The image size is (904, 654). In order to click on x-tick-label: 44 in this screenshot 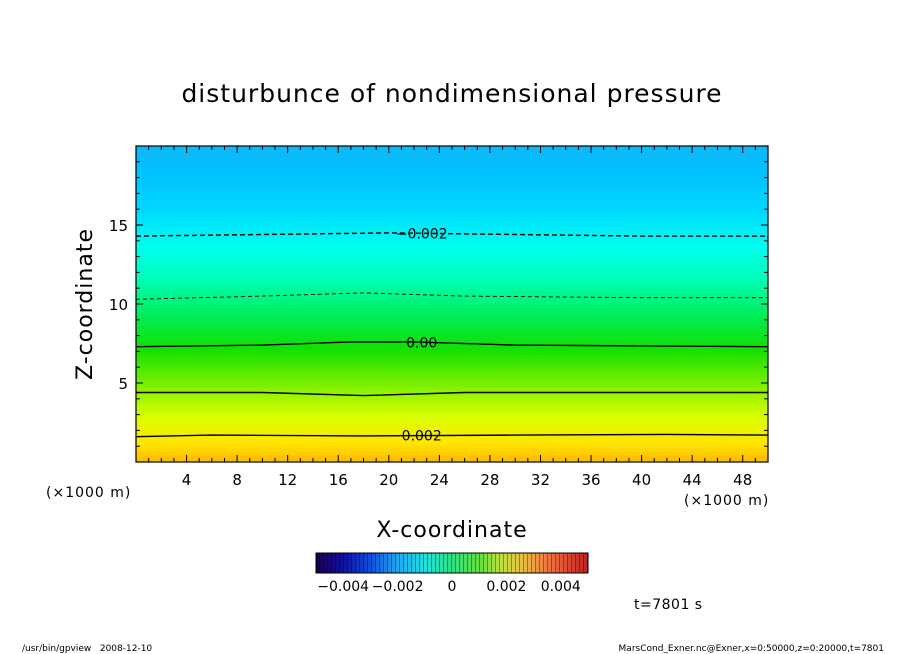, I will do `click(692, 480)`.